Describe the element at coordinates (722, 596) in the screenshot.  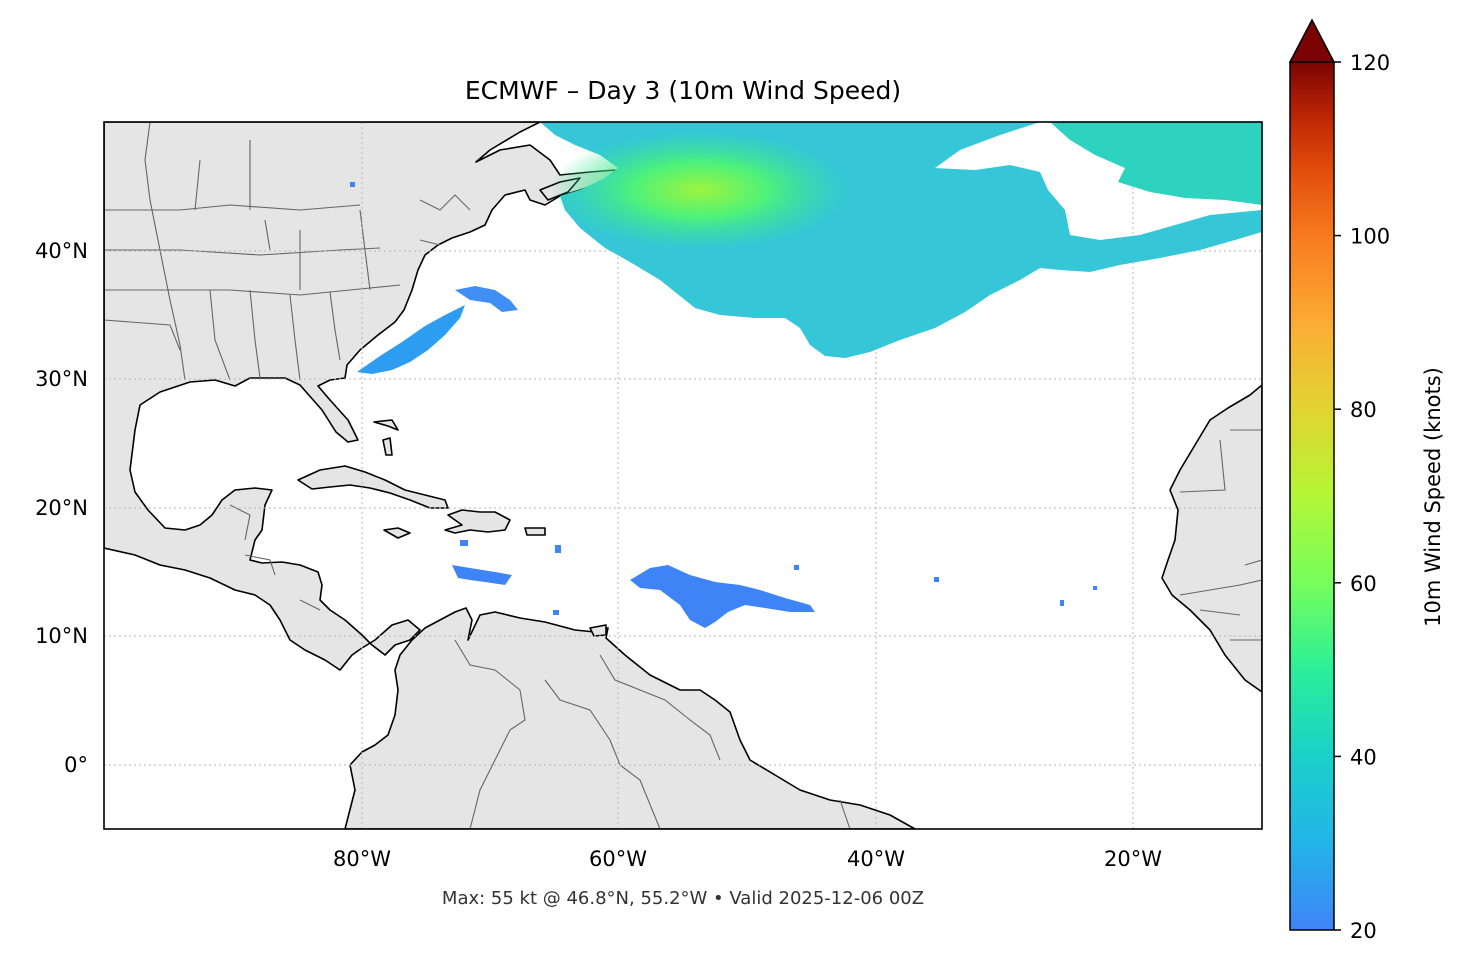
I see `wind-region-tropical` at that location.